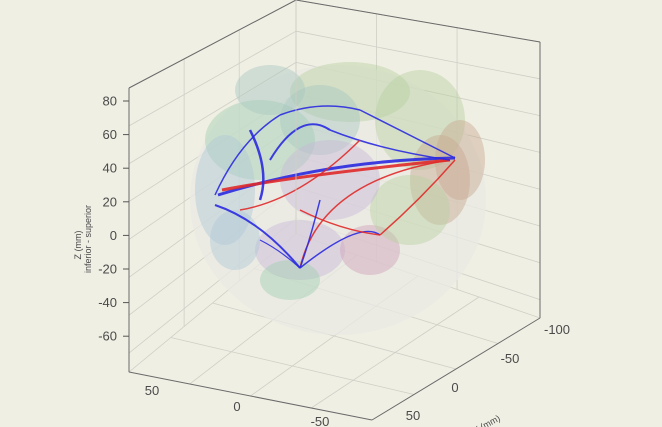  Describe the element at coordinates (110, 134) in the screenshot. I see `z-tick-label-1: 60` at that location.